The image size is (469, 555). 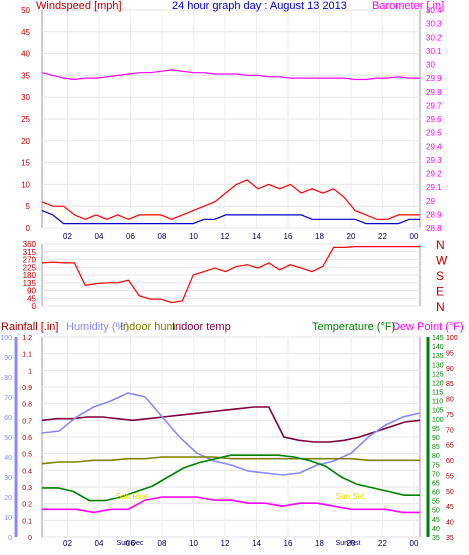 I want to click on axis-tick-label: 0.5, so click(x=27, y=455).